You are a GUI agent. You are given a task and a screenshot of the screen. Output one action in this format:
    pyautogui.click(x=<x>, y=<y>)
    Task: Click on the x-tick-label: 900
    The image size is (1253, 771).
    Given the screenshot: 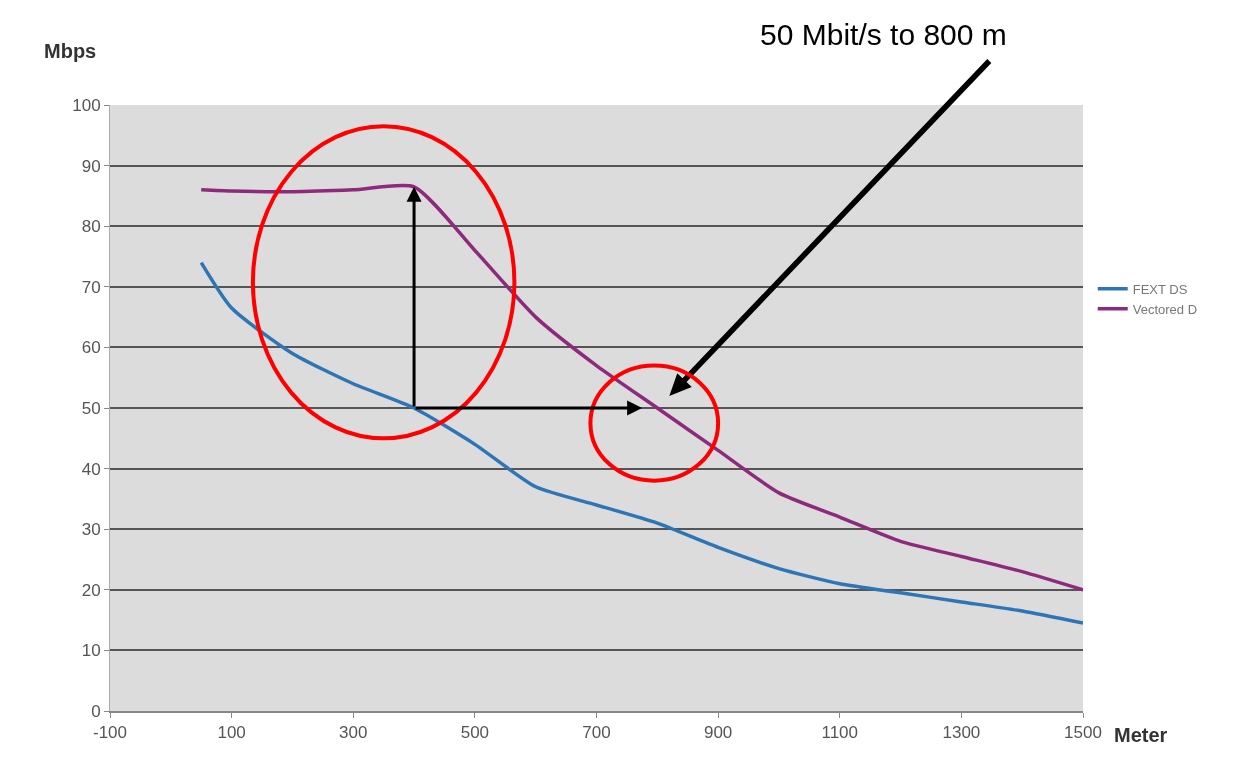 What is the action you would take?
    pyautogui.click(x=718, y=733)
    